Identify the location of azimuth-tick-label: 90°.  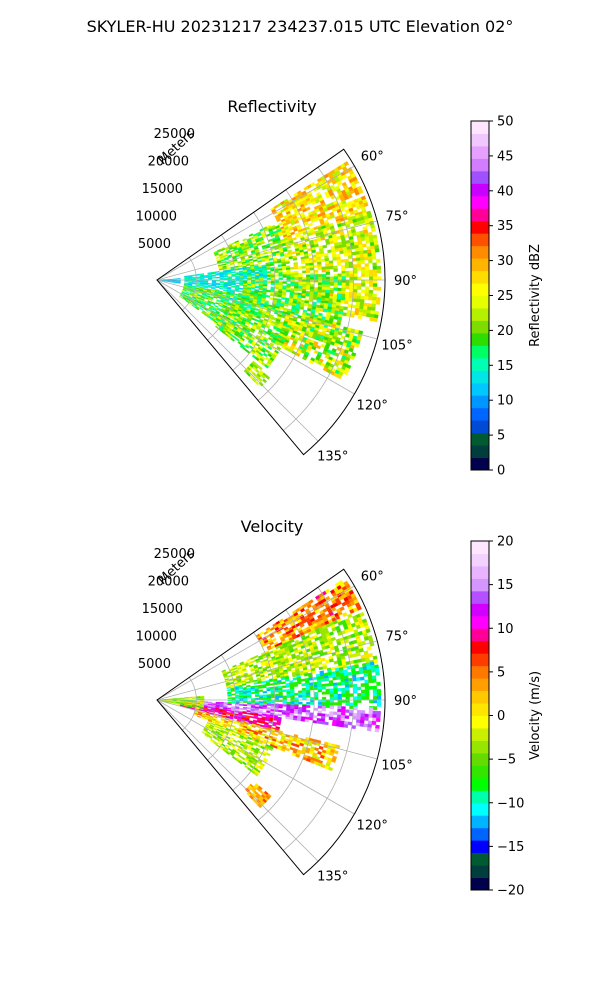
(405, 701).